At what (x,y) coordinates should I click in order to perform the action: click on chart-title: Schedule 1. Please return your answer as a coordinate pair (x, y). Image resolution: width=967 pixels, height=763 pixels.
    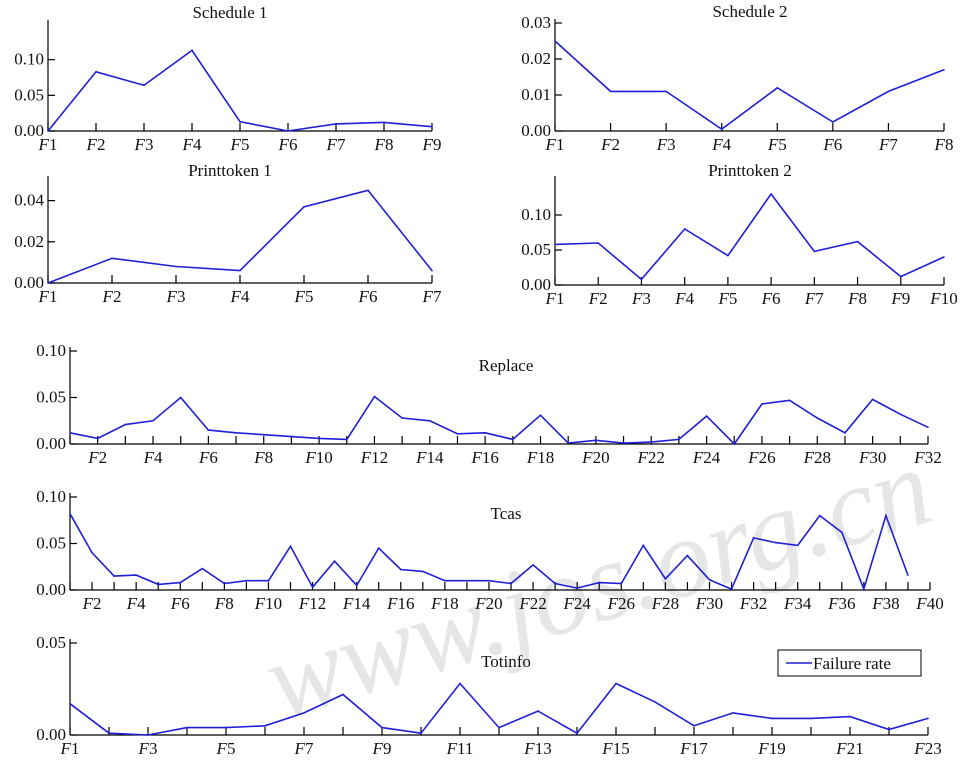
    Looking at the image, I should click on (229, 12).